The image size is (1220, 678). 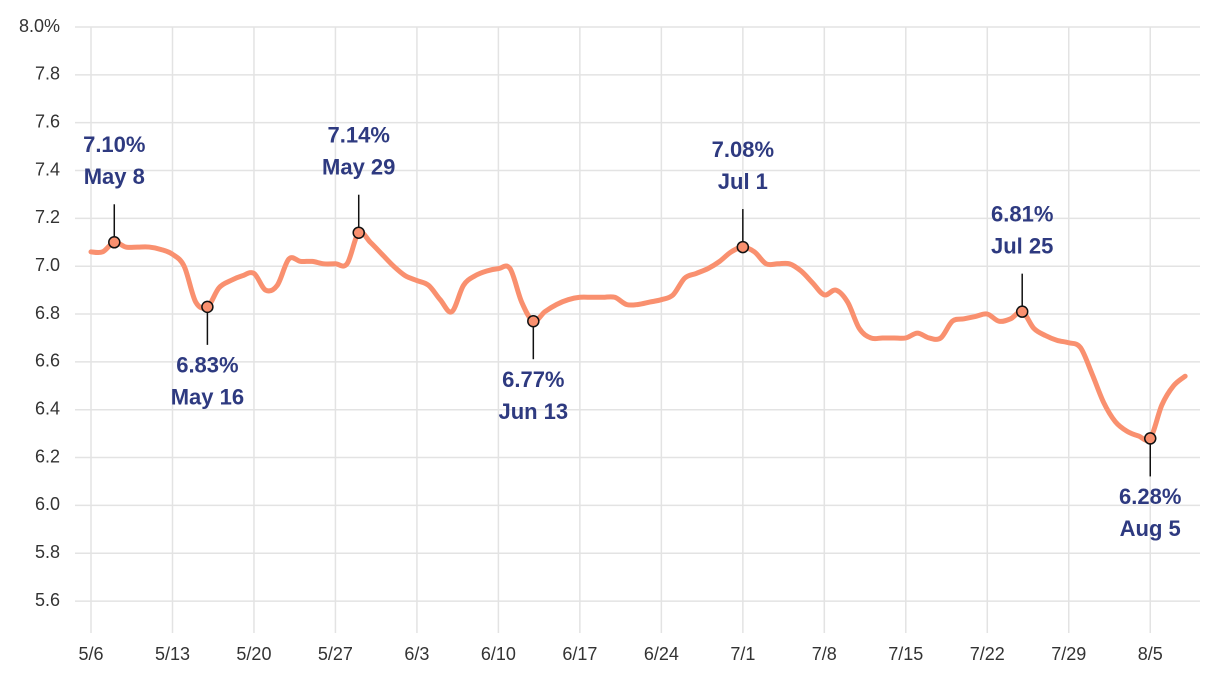 What do you see at coordinates (172, 654) in the screenshot?
I see `x-tick-label: 5/13` at bounding box center [172, 654].